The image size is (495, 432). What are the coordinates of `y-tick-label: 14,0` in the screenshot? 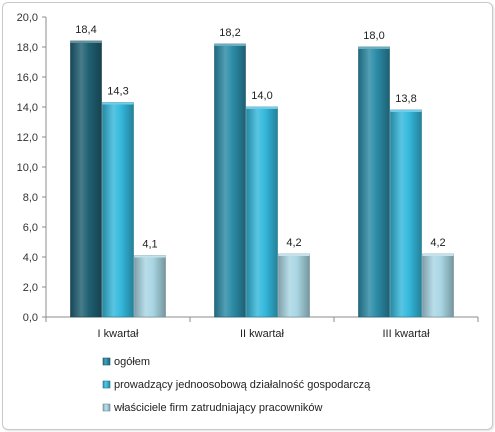 It's located at (27, 108).